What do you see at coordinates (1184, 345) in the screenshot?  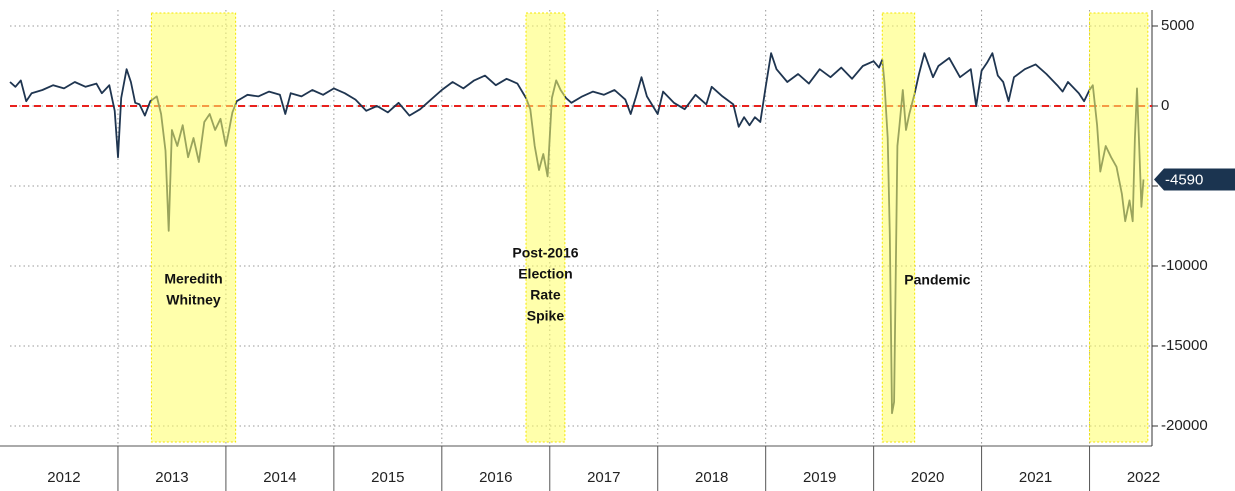 I see `y-tick-label: -15000` at bounding box center [1184, 345].